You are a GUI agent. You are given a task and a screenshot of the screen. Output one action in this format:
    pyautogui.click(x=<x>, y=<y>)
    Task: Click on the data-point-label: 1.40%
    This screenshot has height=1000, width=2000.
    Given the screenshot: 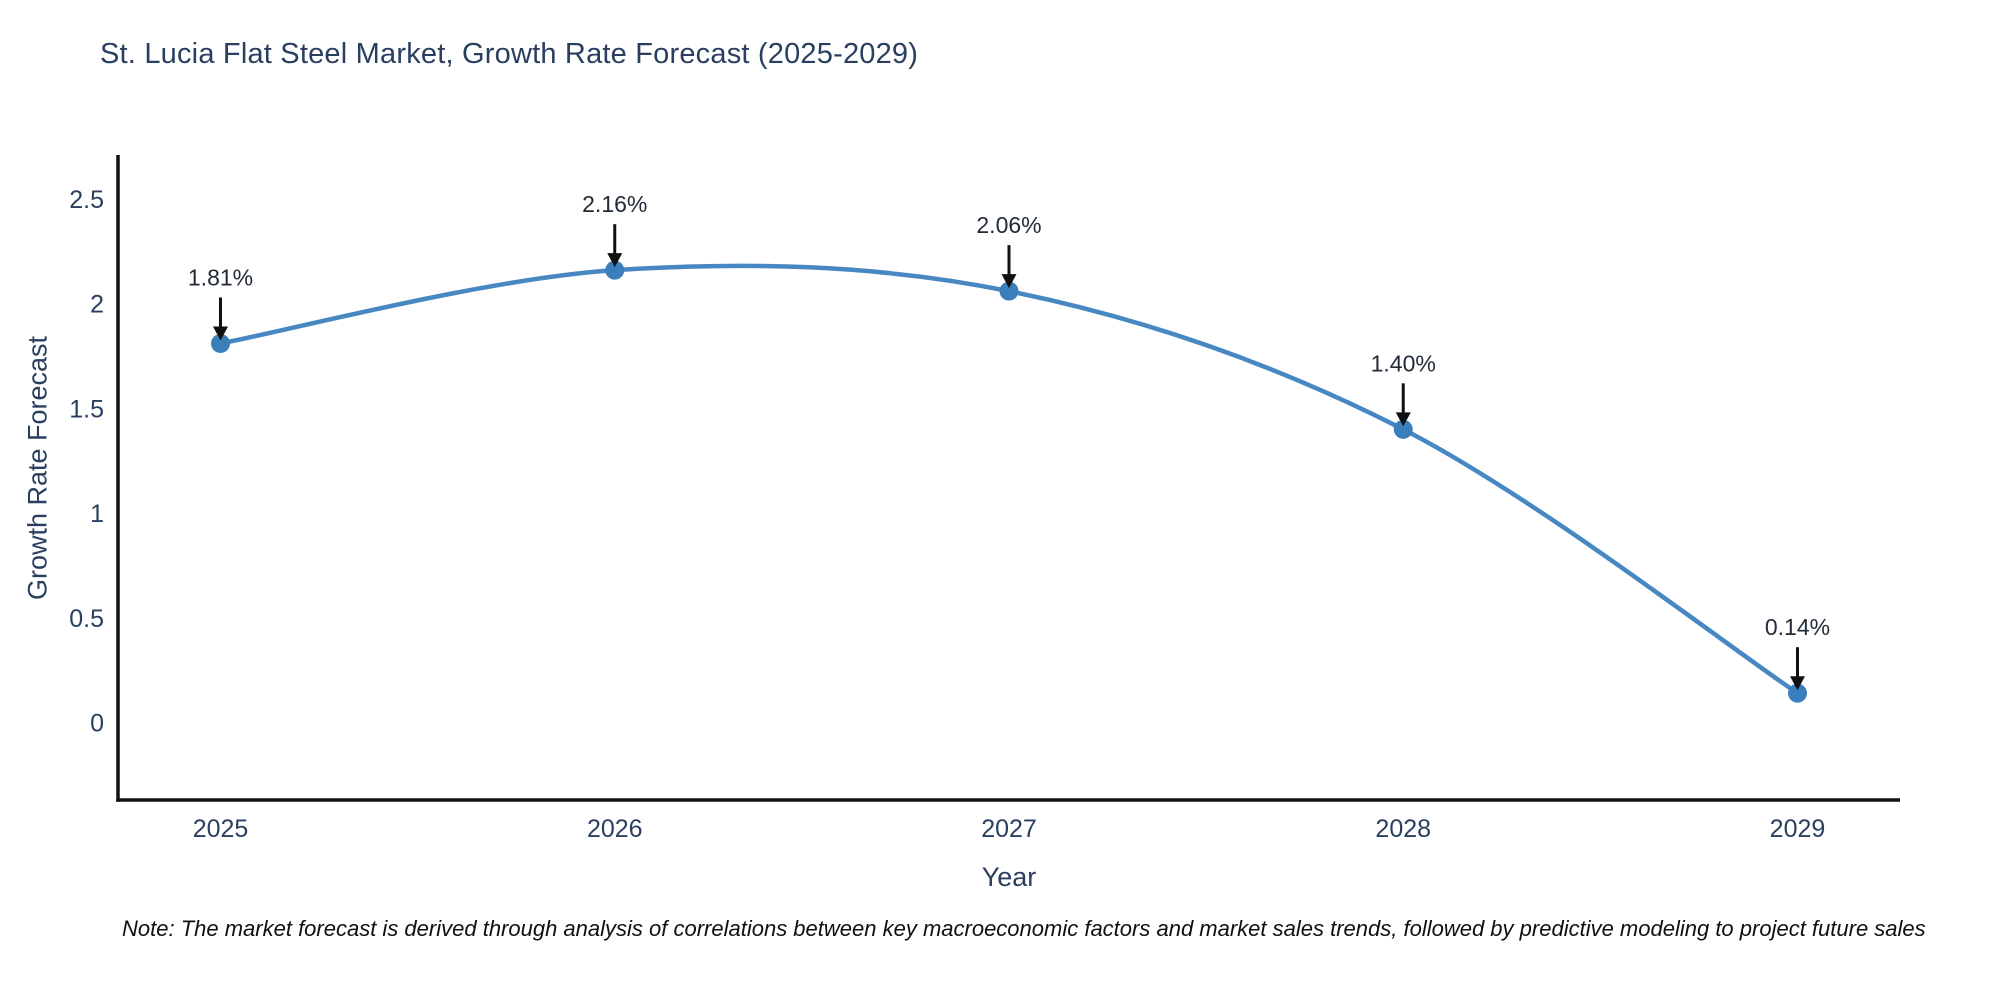 What is the action you would take?
    pyautogui.click(x=1403, y=363)
    